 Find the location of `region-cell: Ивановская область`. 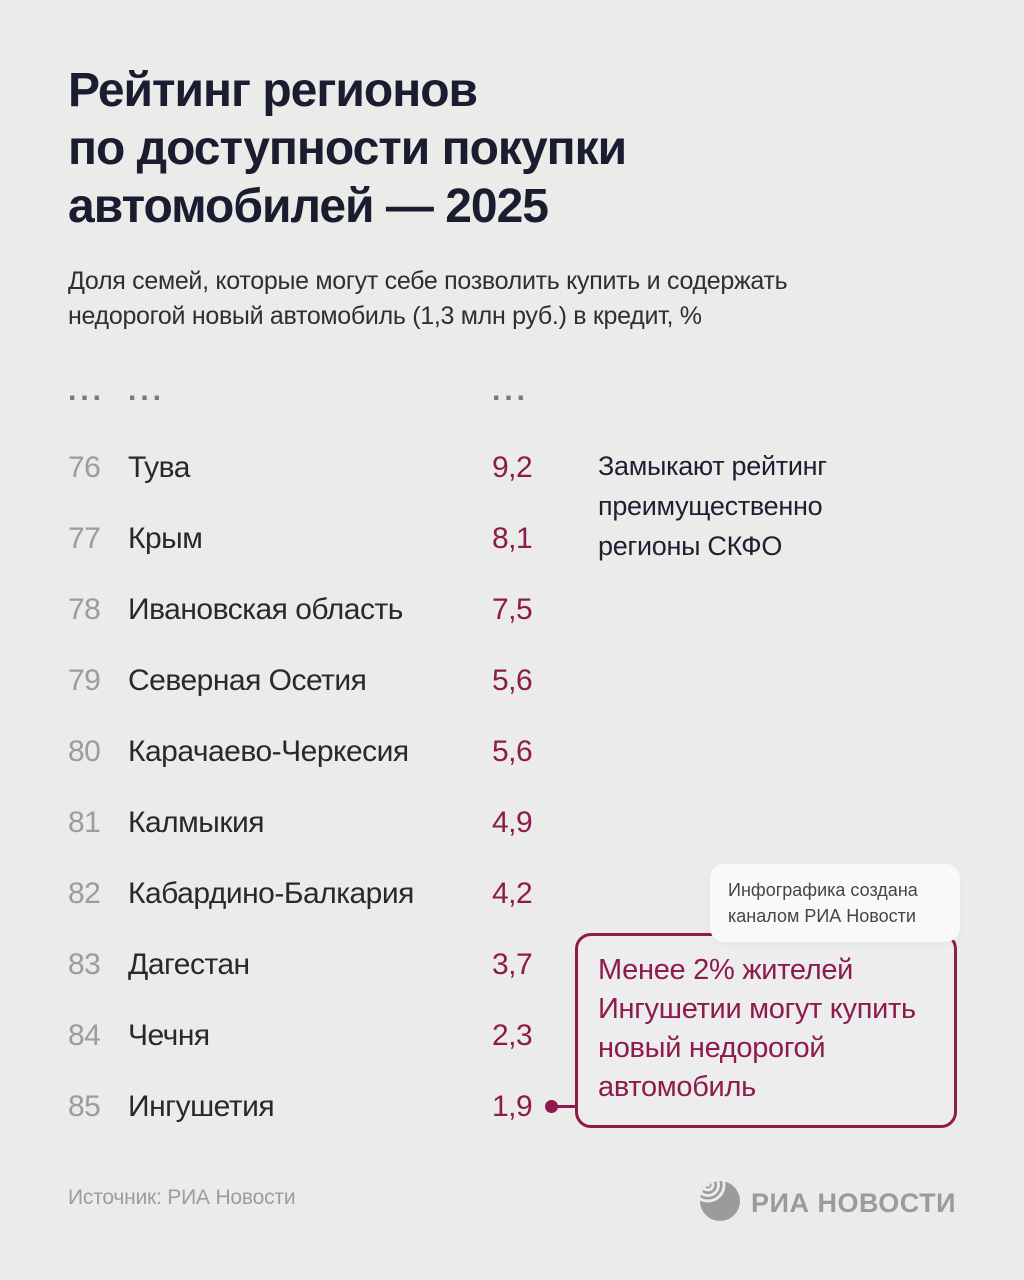

region-cell: Ивановская область is located at coordinates (265, 609).